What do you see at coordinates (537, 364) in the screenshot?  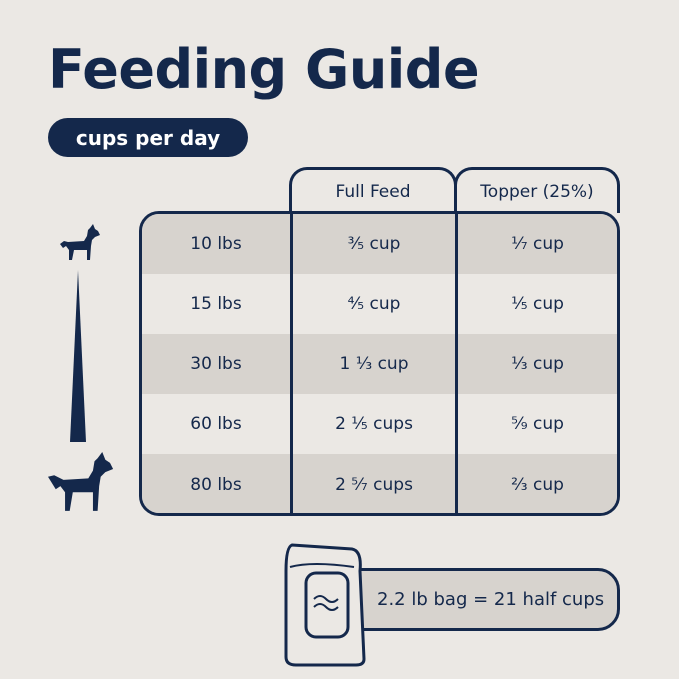 I see `topper-cell: ¹⁄₃ cup` at bounding box center [537, 364].